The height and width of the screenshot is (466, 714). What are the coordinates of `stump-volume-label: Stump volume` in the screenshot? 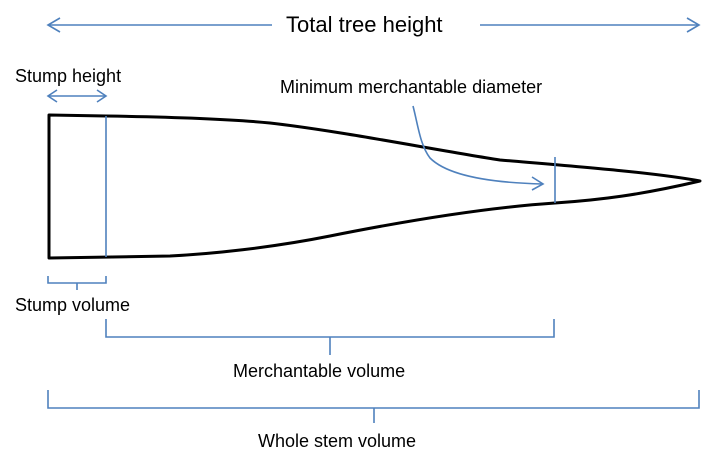 It's located at (73, 305).